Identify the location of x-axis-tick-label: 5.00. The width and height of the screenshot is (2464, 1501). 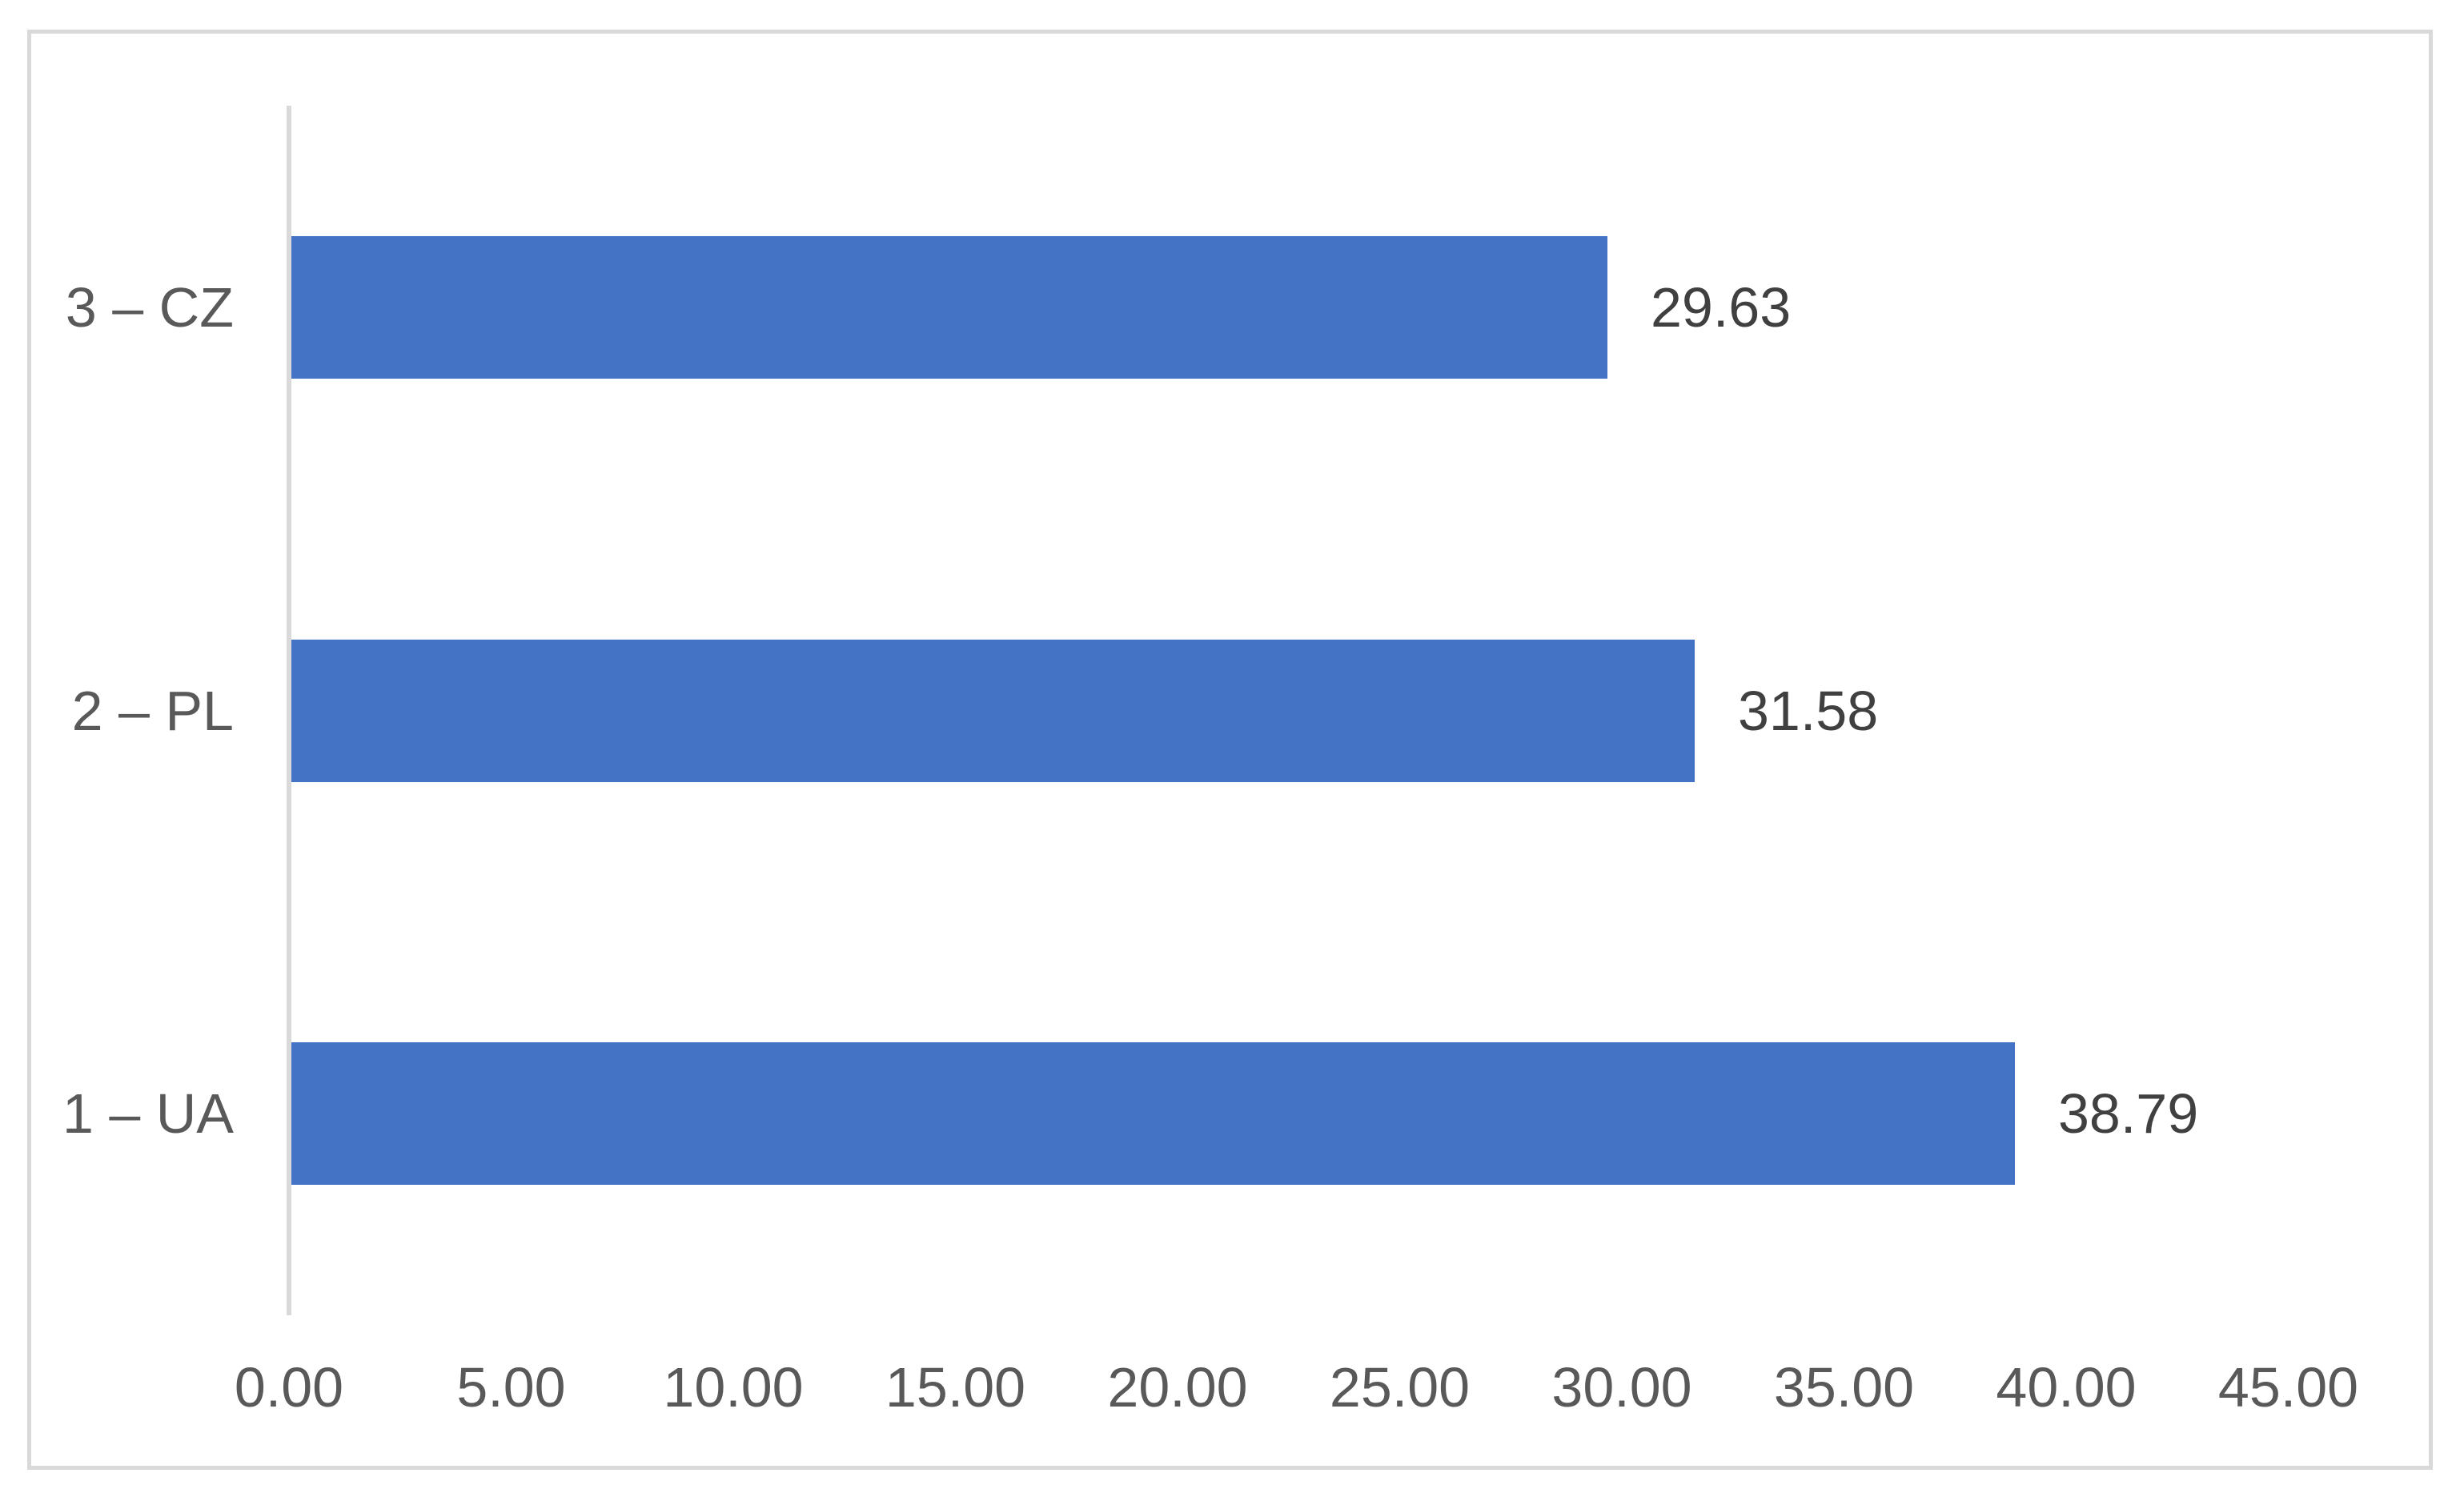
(511, 1387).